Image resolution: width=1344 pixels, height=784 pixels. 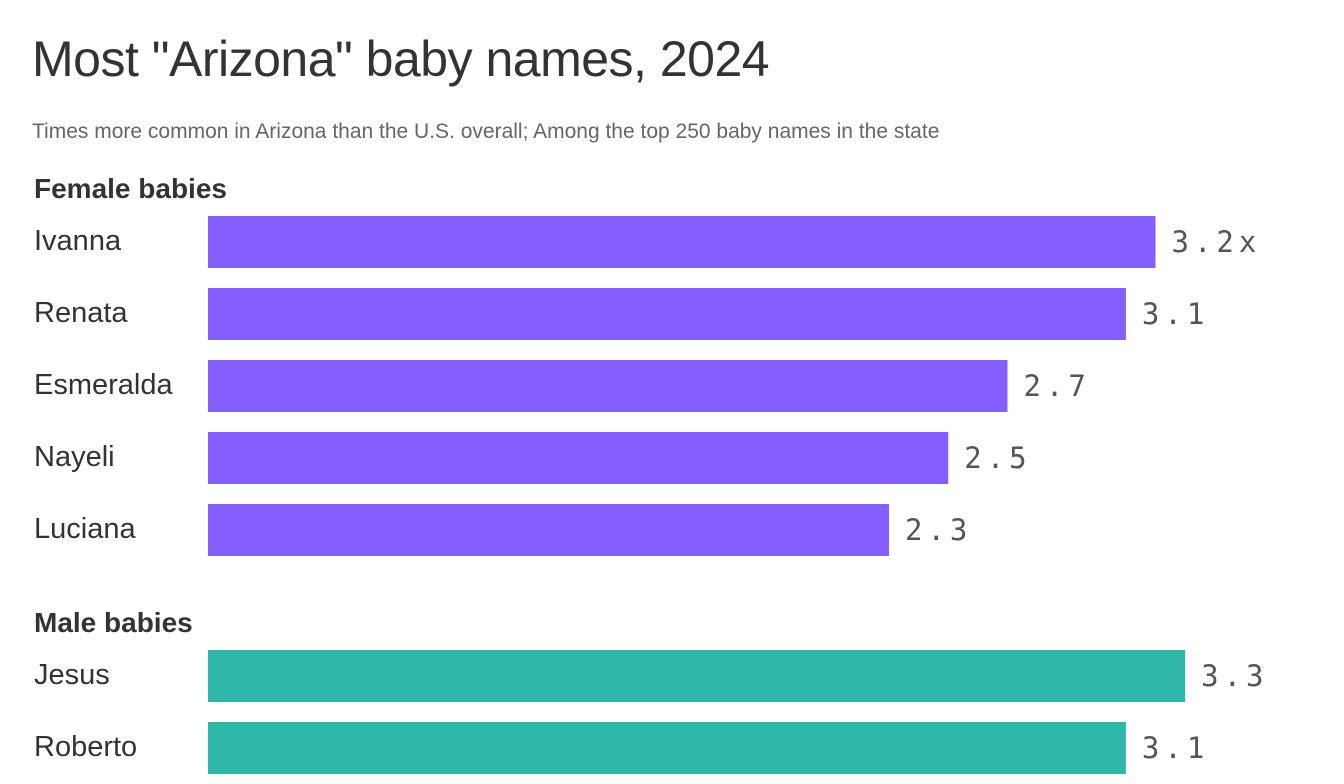 What do you see at coordinates (103, 385) in the screenshot?
I see `category-label: Esmeralda` at bounding box center [103, 385].